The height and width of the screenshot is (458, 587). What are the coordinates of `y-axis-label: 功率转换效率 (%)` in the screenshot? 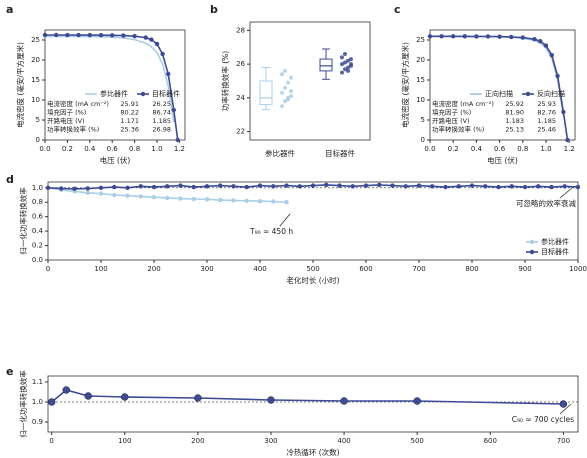 It's located at (225, 81).